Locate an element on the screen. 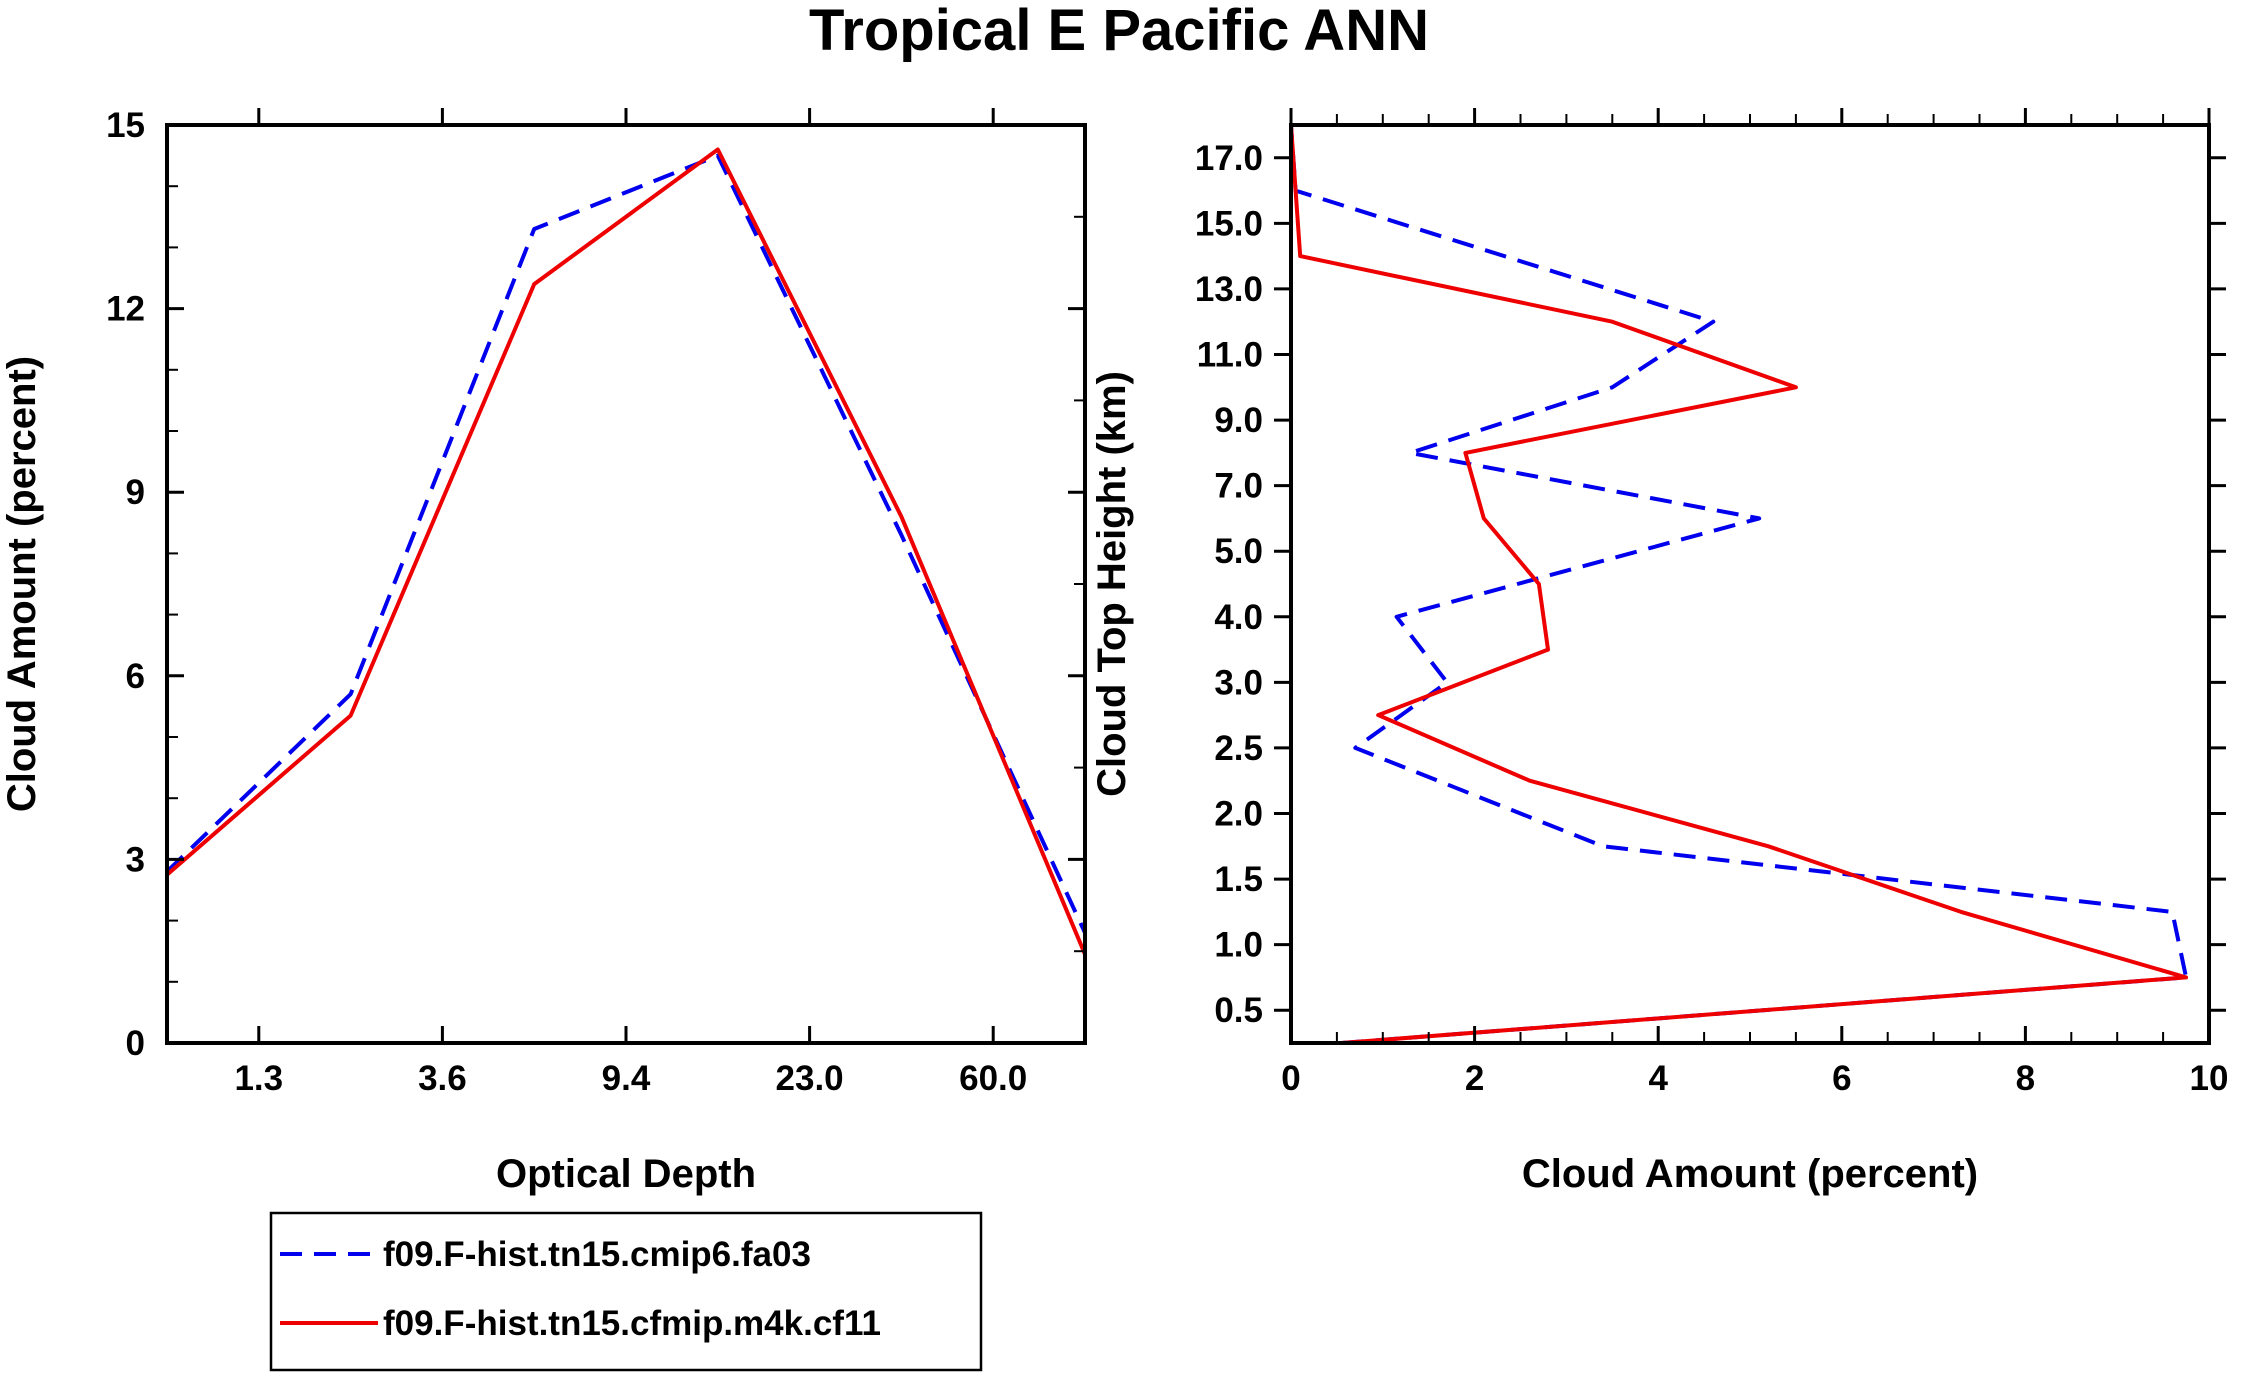 Image resolution: width=2241 pixels, height=1373 pixels. left-y-axis-title: Cloud Amount (percent) is located at coordinates (22, 584).